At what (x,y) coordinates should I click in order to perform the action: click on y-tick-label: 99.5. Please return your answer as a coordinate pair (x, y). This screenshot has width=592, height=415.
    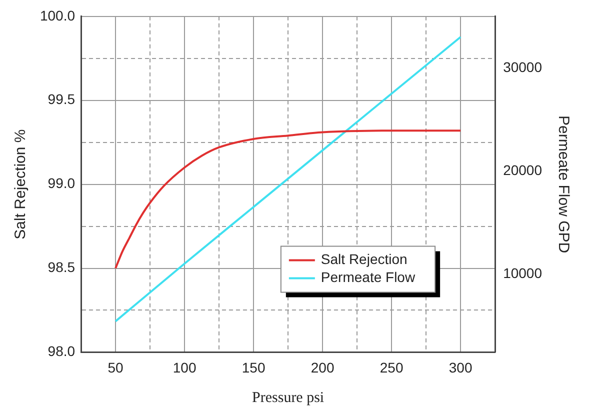
    Looking at the image, I should click on (62, 99).